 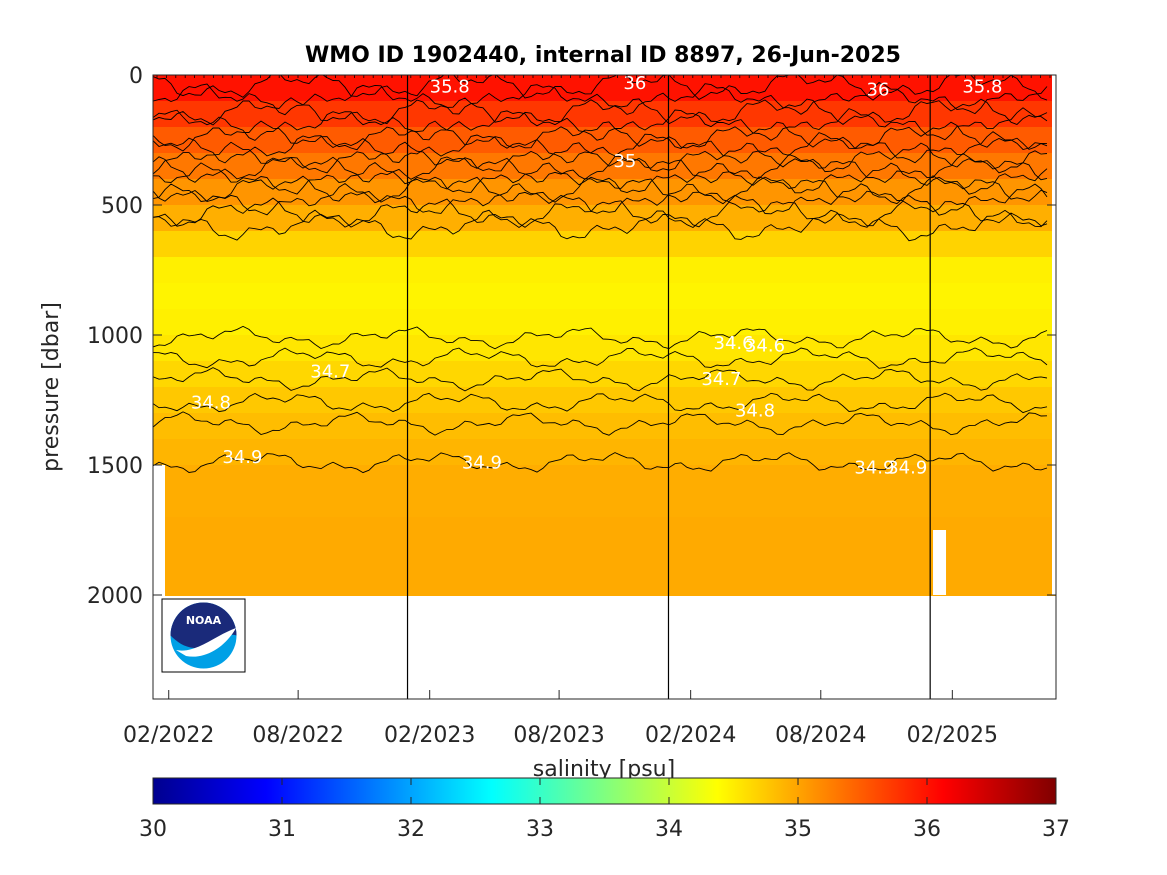 I want to click on colorbar-tick-label: 37, so click(x=1056, y=829).